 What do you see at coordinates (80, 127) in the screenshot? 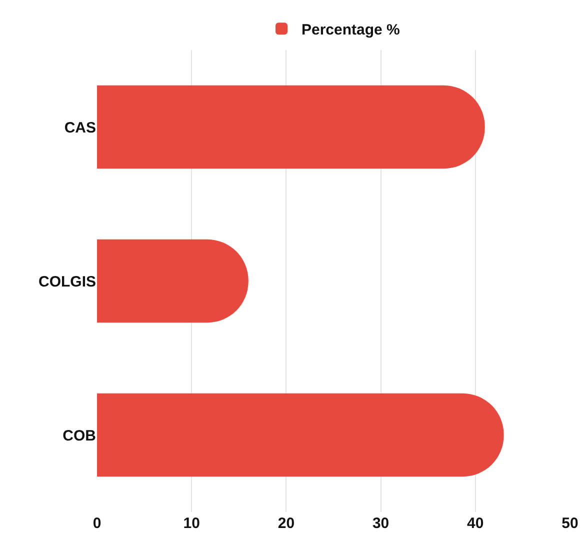
I see `y-tick-label: CAS` at bounding box center [80, 127].